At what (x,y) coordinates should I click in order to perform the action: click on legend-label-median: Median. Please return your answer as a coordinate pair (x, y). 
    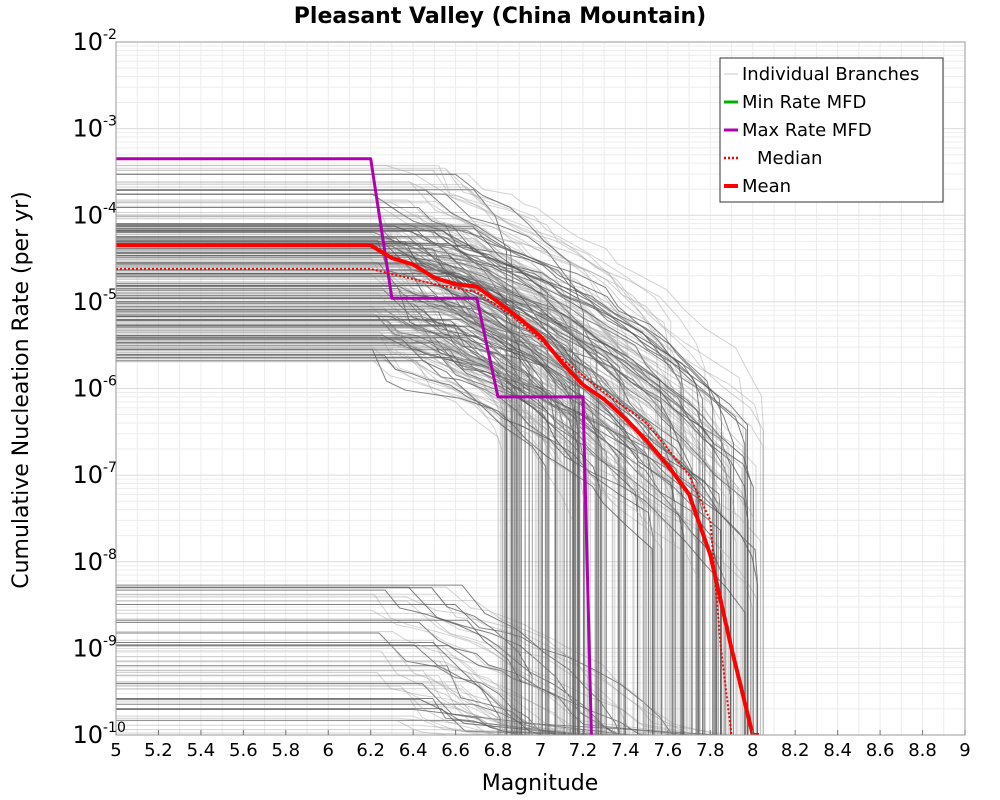
    Looking at the image, I should click on (789, 158).